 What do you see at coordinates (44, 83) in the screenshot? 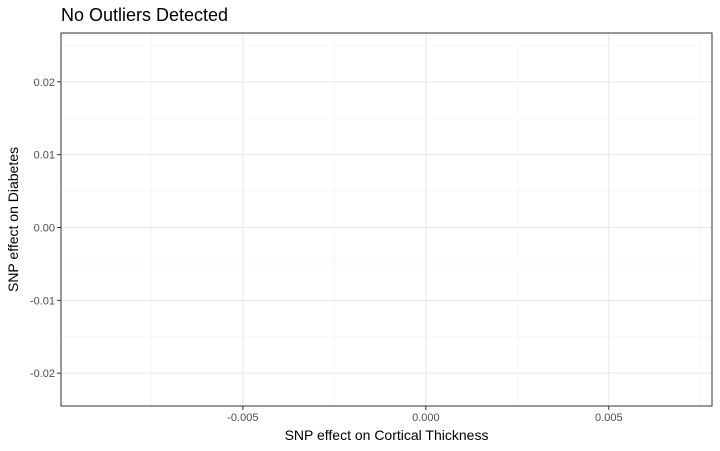
I see `y-tick-label: 0.02` at bounding box center [44, 83].